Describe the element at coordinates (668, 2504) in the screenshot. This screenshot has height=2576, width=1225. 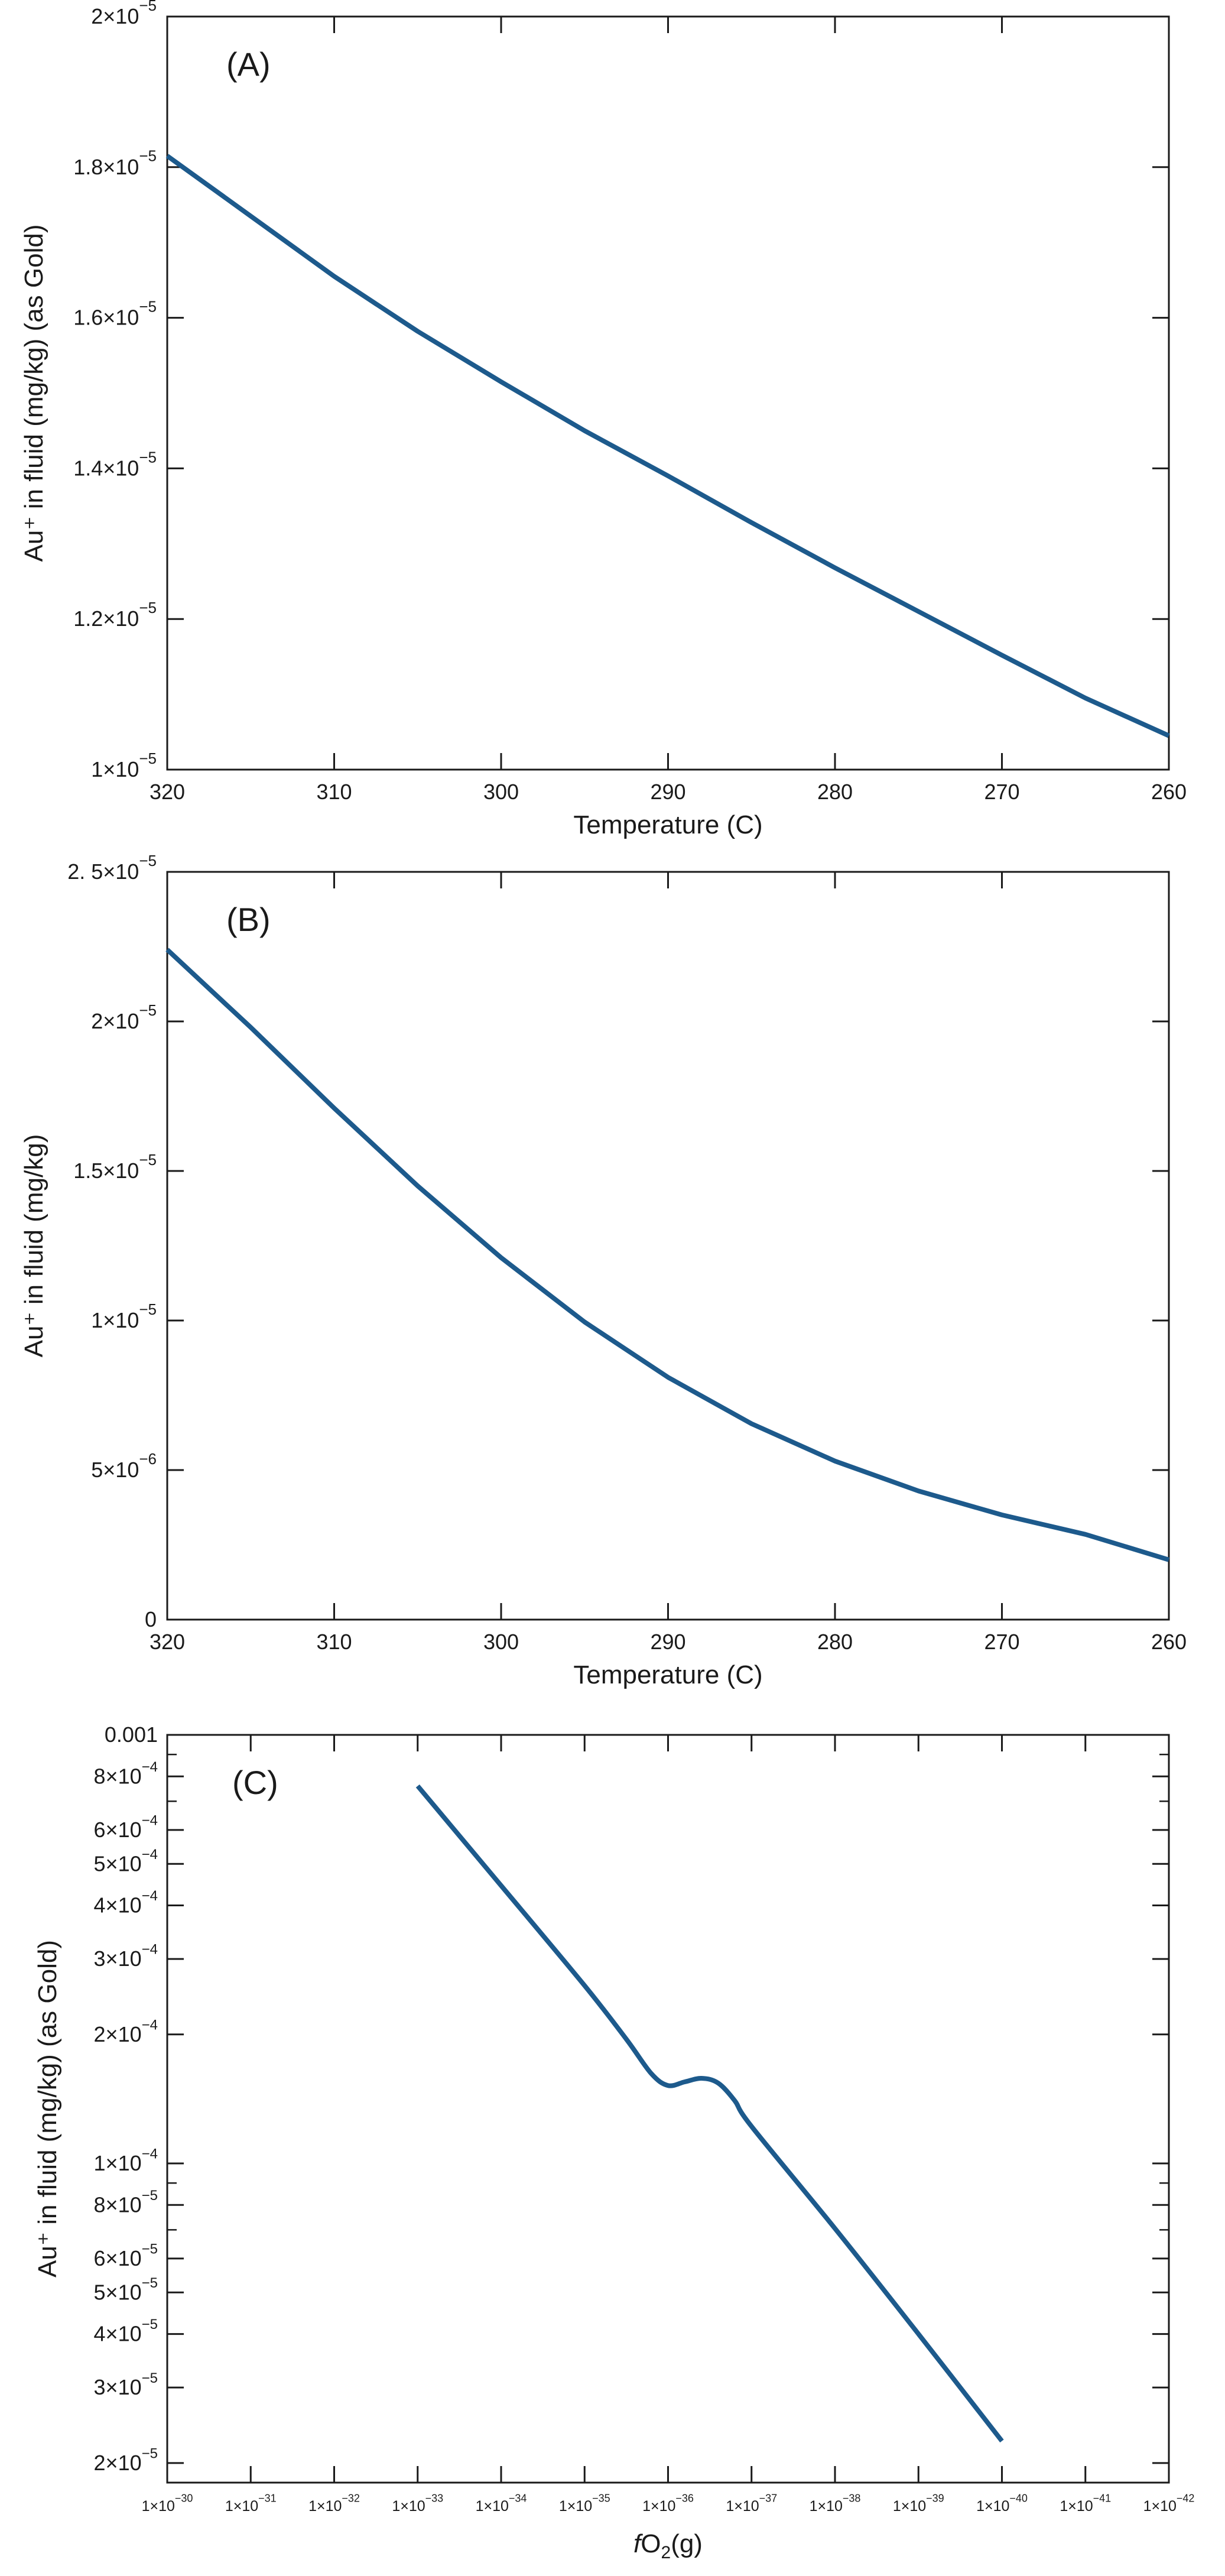
I see `x-tick-label: 1×10⁻³⁶` at that location.